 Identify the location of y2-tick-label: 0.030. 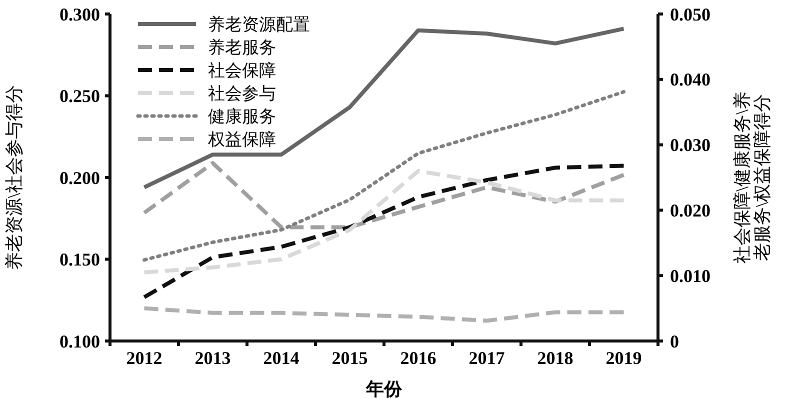
(690, 145).